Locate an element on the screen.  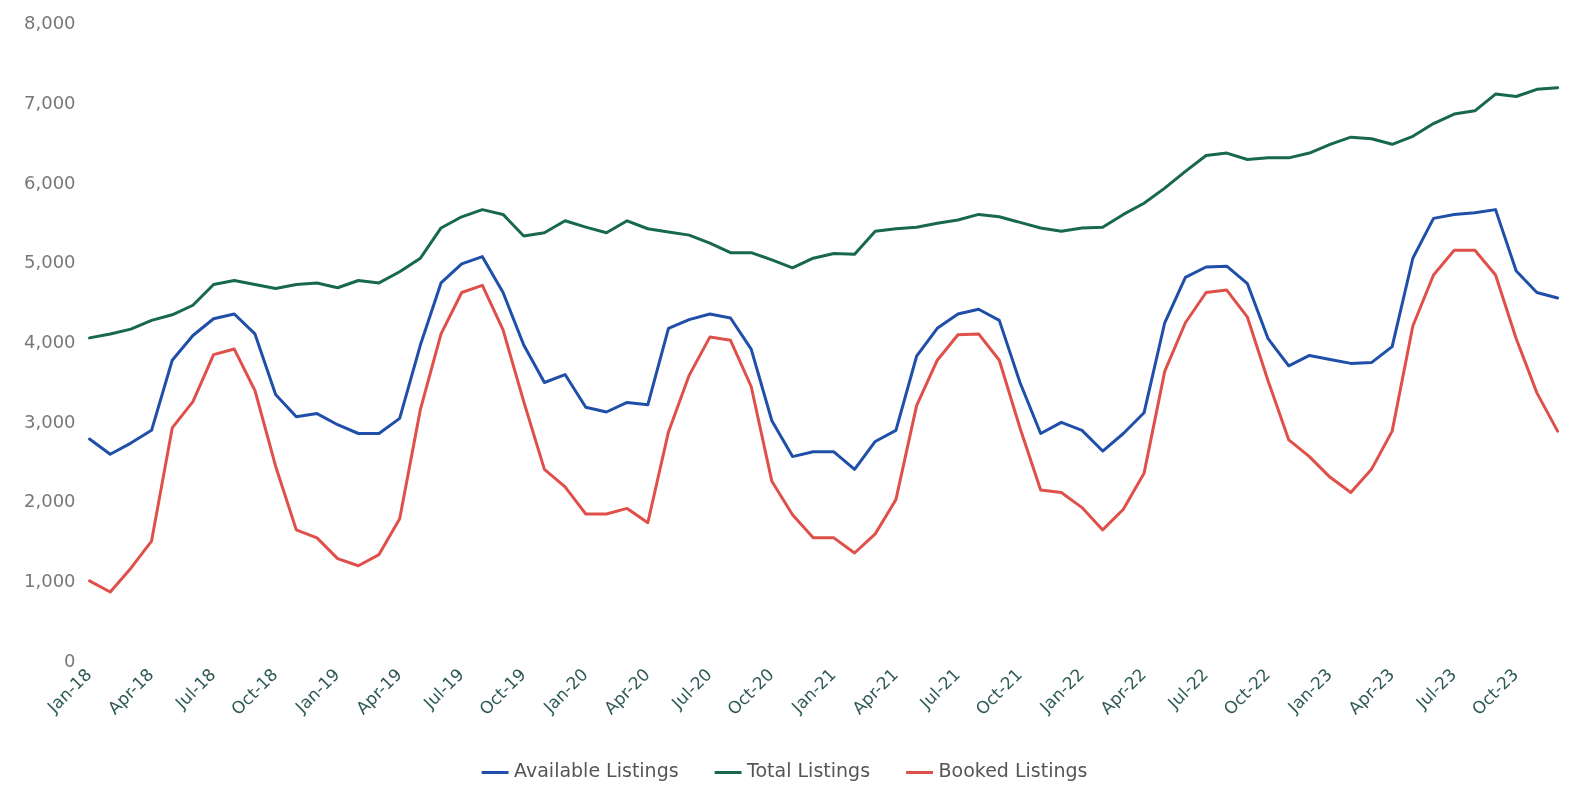
legend-label: Available Listings is located at coordinates (596, 770).